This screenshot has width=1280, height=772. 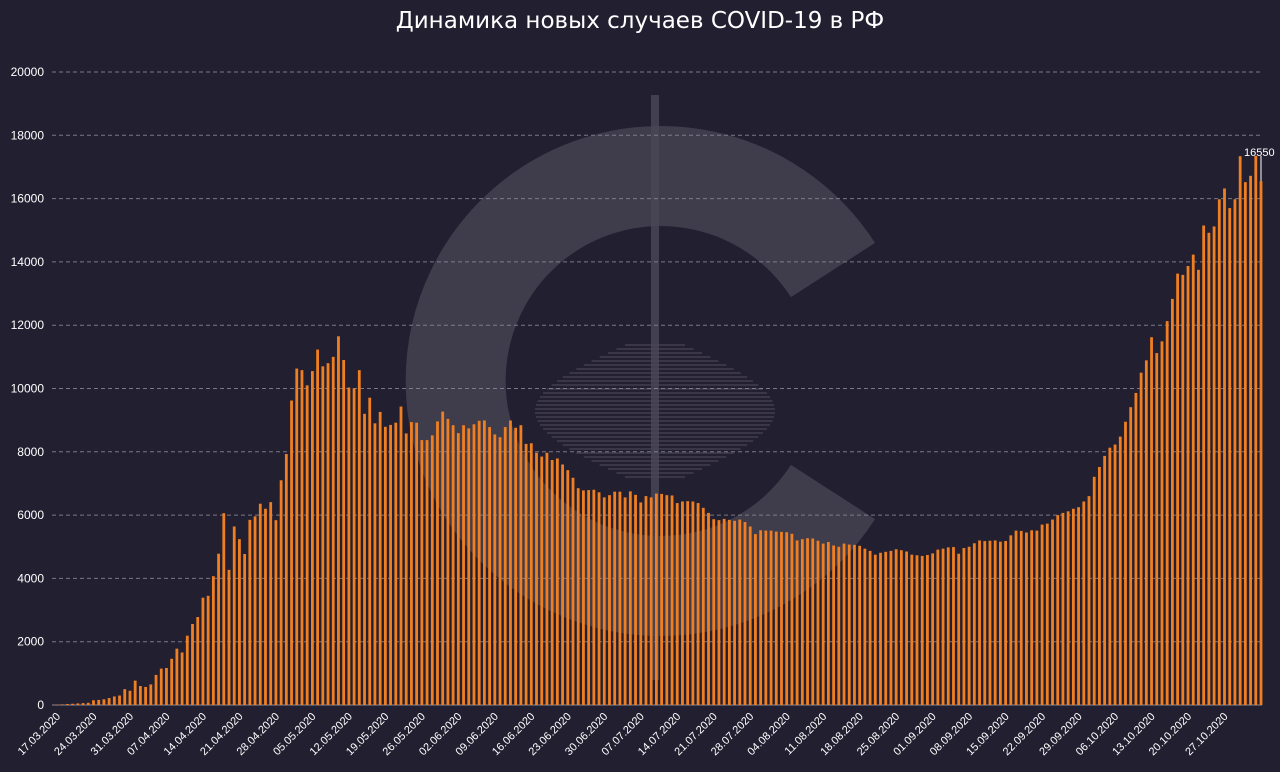 I want to click on last-value-annotation: 16550, so click(x=1259, y=153).